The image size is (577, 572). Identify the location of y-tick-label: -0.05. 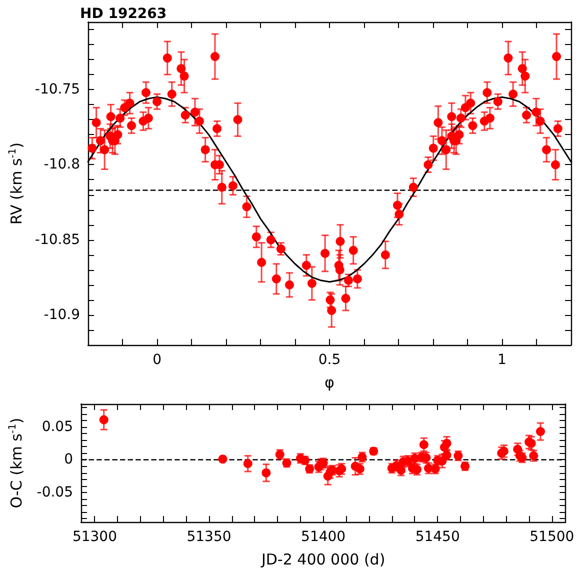
(54, 492).